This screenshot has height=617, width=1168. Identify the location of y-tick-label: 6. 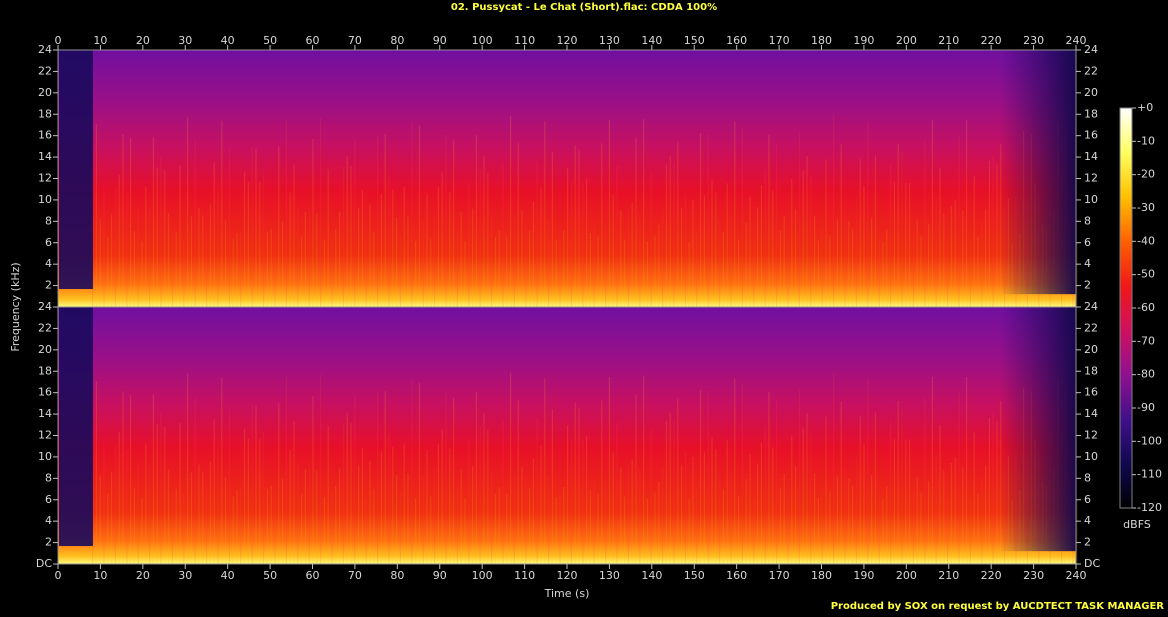
(1087, 242).